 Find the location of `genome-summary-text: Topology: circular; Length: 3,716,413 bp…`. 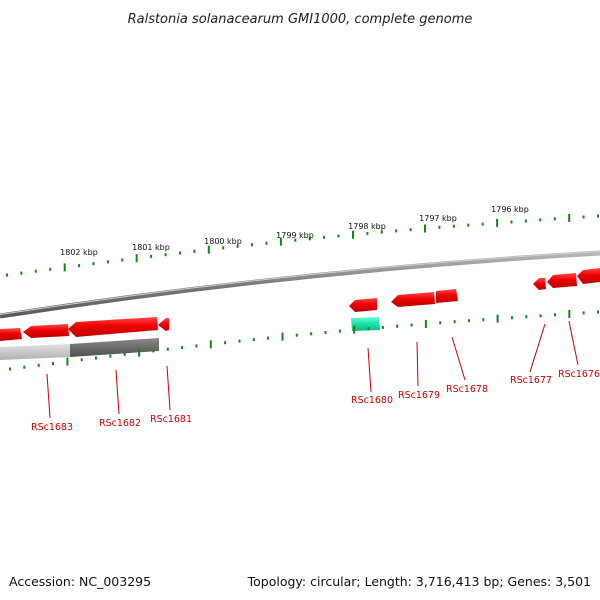

genome-summary-text: Topology: circular; Length: 3,716,413 bp… is located at coordinates (419, 581).